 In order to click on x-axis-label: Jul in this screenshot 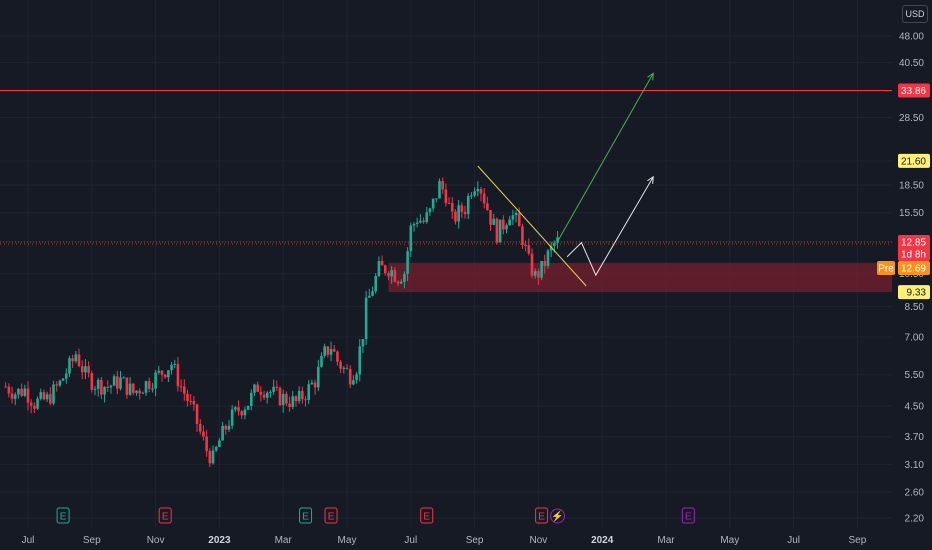, I will do `click(793, 540)`.